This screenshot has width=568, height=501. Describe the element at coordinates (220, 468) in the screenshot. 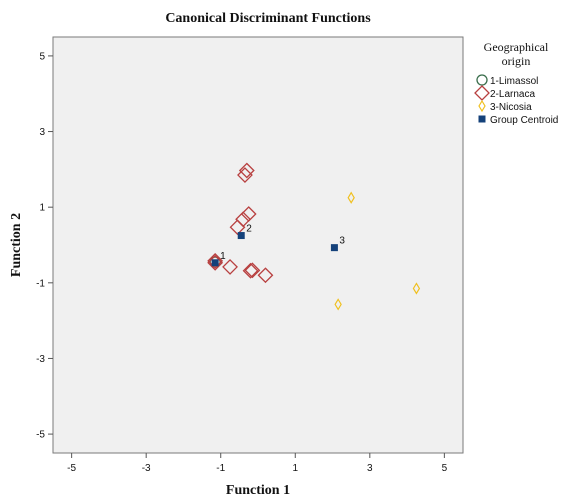

I see `x-tick-label: -1` at that location.